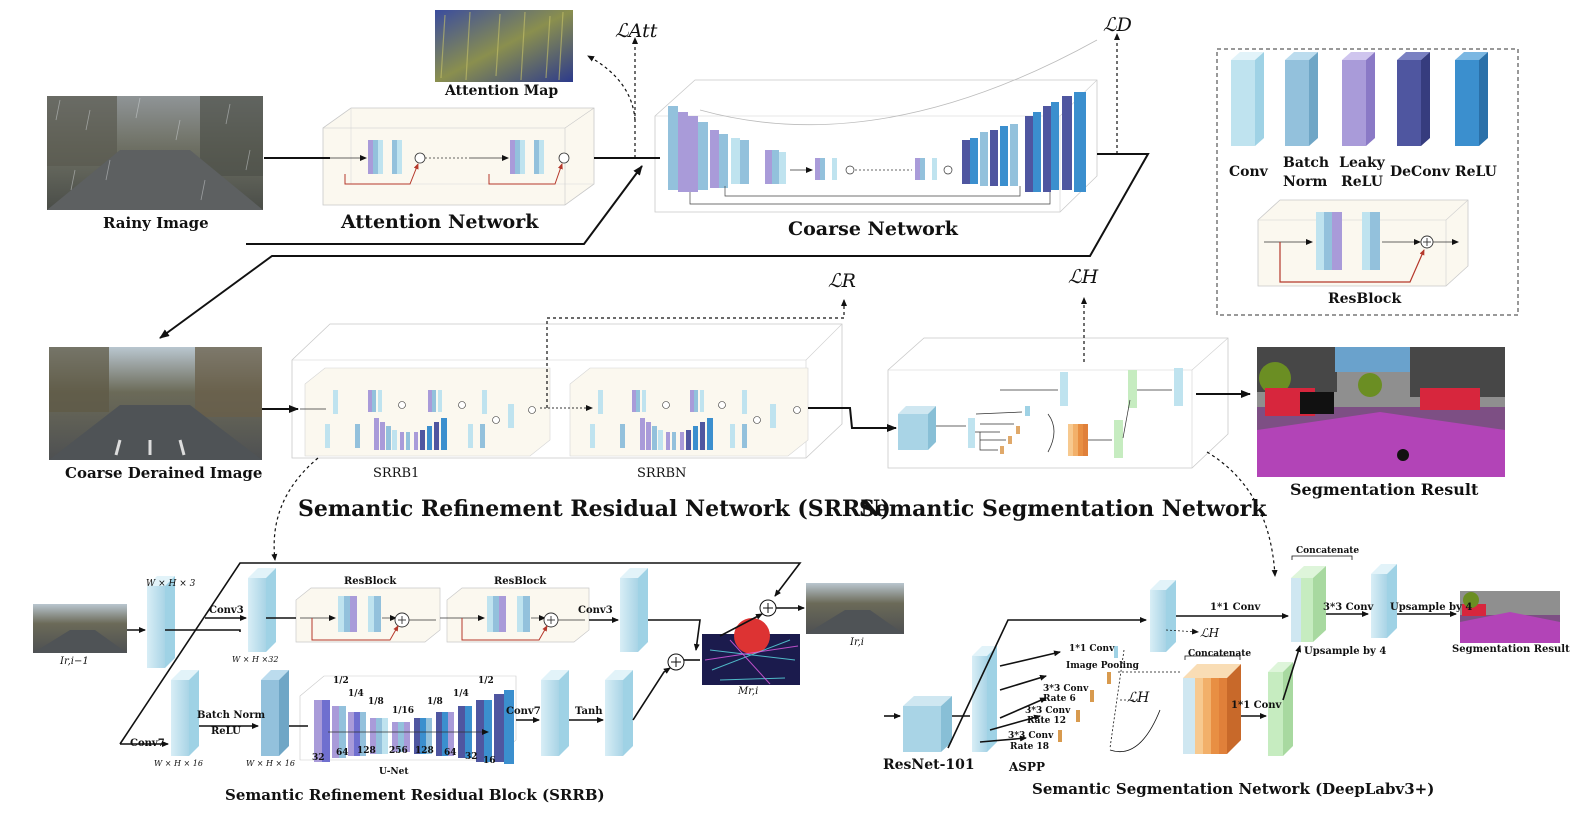 The width and height of the screenshot is (1572, 814). What do you see at coordinates (155, 153) in the screenshot?
I see `rainy-image` at bounding box center [155, 153].